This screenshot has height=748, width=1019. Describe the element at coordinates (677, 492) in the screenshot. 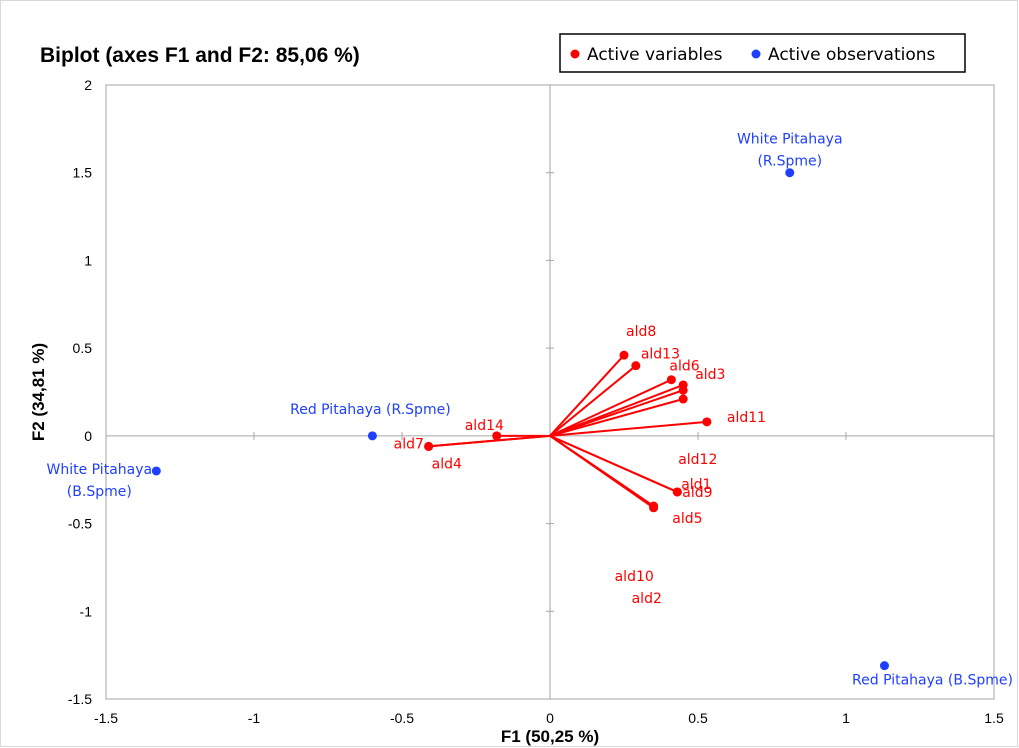

I see `vector-point-ald9` at that location.